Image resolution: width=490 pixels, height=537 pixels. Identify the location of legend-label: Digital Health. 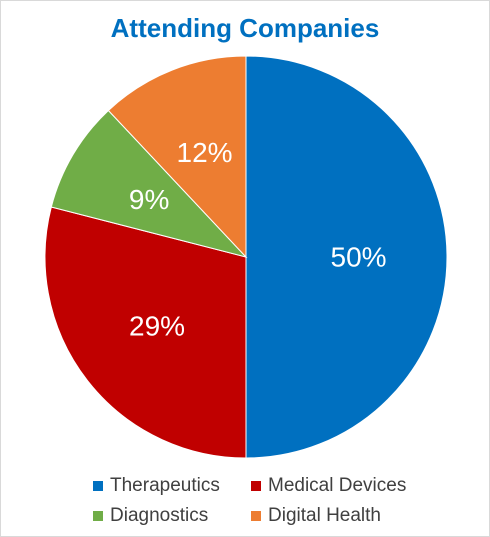
(324, 515).